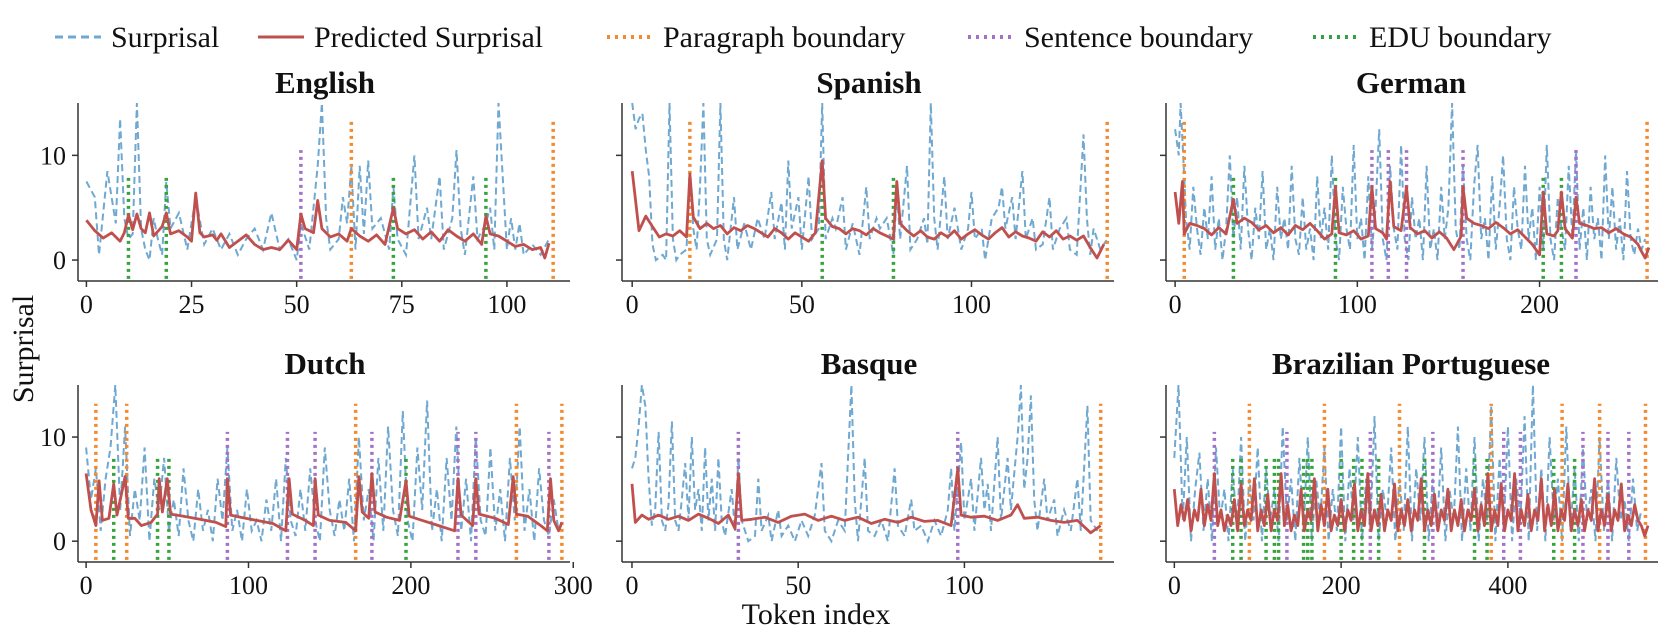  Describe the element at coordinates (428, 37) in the screenshot. I see `legend-label-predicted: Predicted Surprisal` at that location.